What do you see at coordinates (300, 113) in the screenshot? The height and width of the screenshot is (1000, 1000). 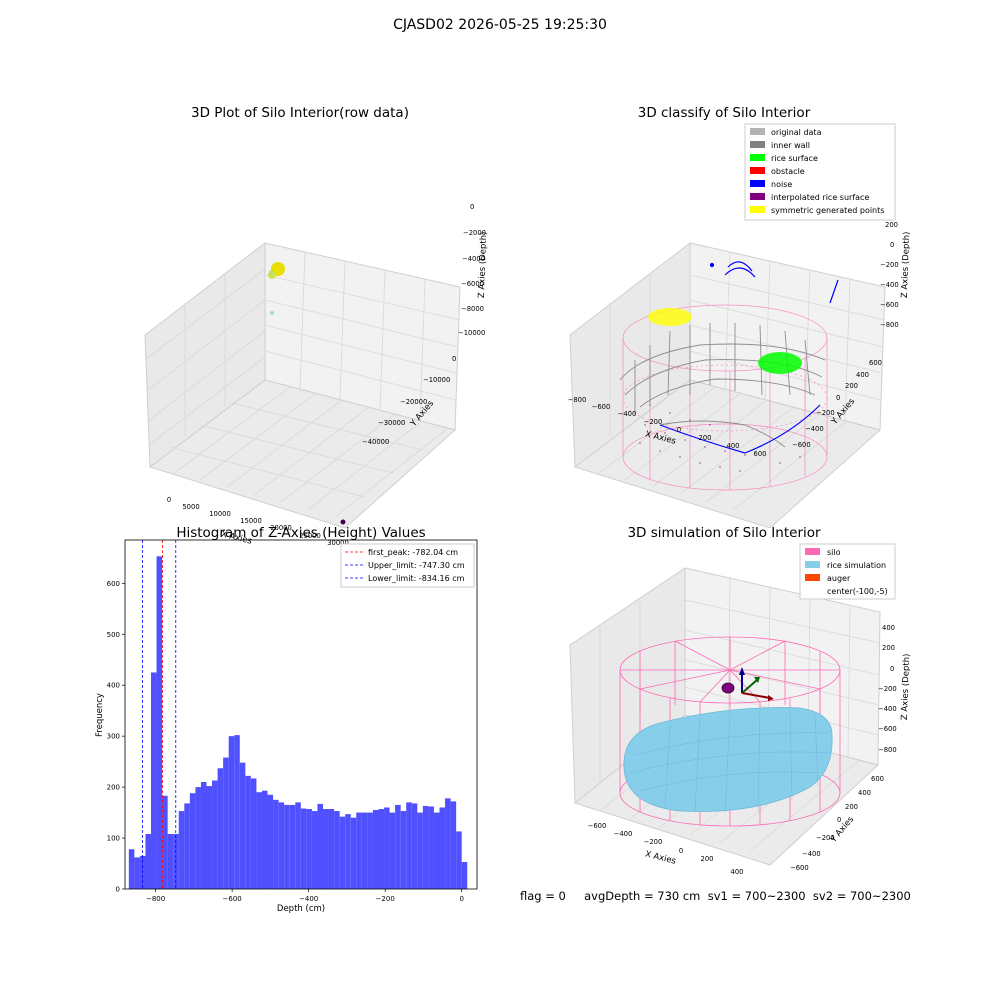 I see `chart-title: 3D Plot of Silo Interior(row data)` at bounding box center [300, 113].